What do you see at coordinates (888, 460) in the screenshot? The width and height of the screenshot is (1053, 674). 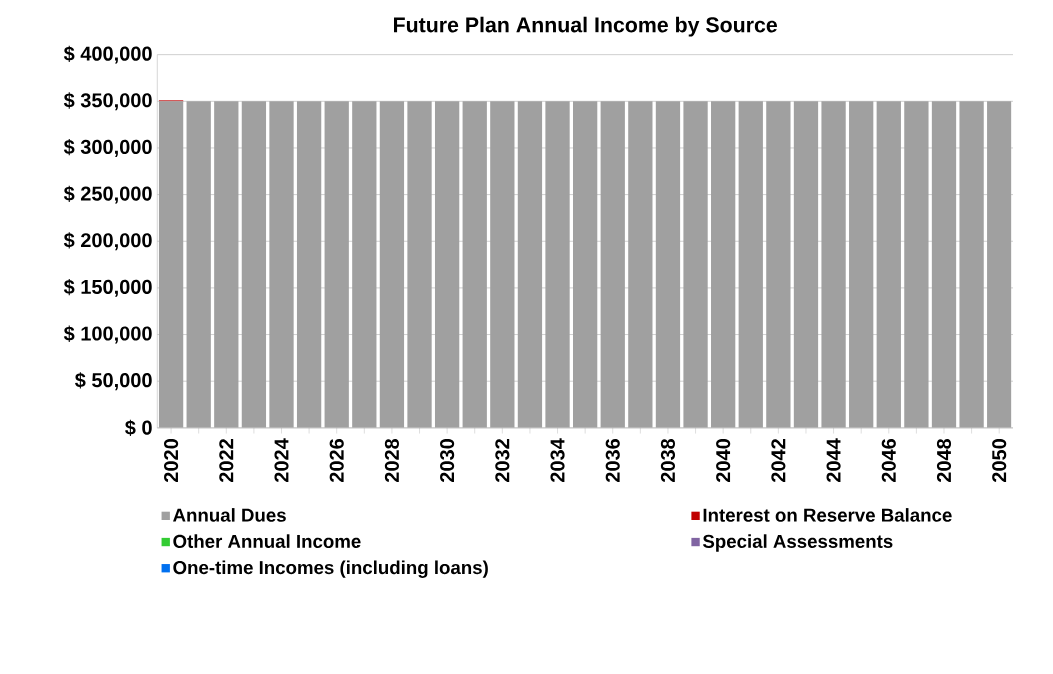 I see `x-tick-label: 2046` at bounding box center [888, 460].